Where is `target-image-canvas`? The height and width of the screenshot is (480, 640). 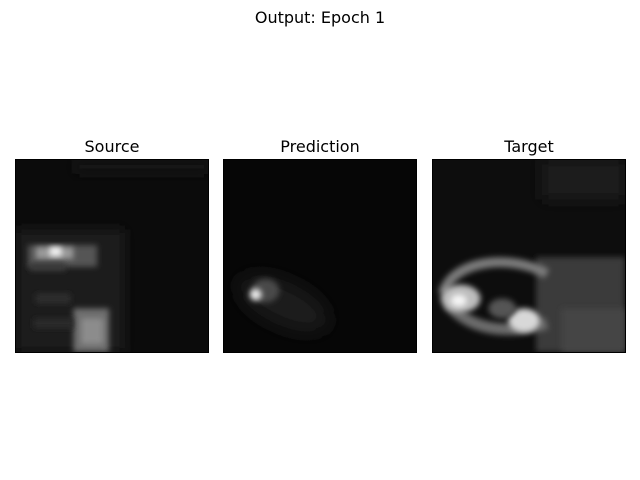 target-image-canvas is located at coordinates (529, 256).